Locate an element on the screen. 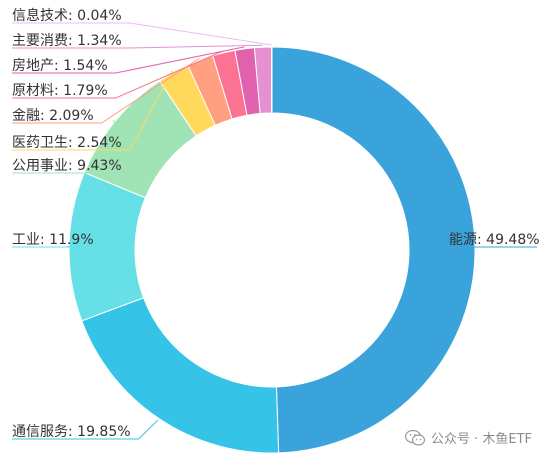  data-label-e4bfa1e681afe68a80e69caf: 信息技术: 0.04% is located at coordinates (67, 15).